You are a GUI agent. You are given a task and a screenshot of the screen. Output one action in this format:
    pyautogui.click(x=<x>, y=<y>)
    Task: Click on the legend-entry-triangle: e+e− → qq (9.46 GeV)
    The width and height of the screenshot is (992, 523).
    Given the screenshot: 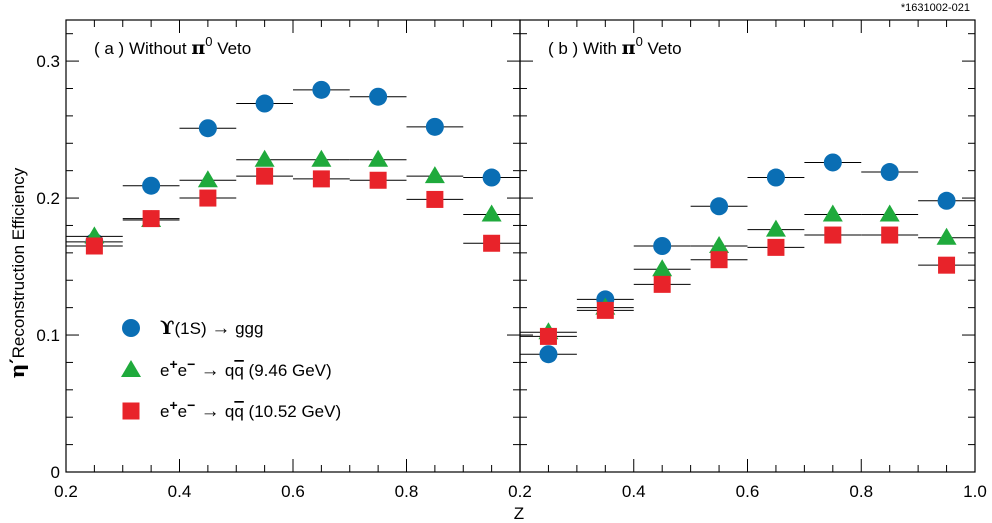 What is the action you would take?
    pyautogui.click(x=226, y=368)
    